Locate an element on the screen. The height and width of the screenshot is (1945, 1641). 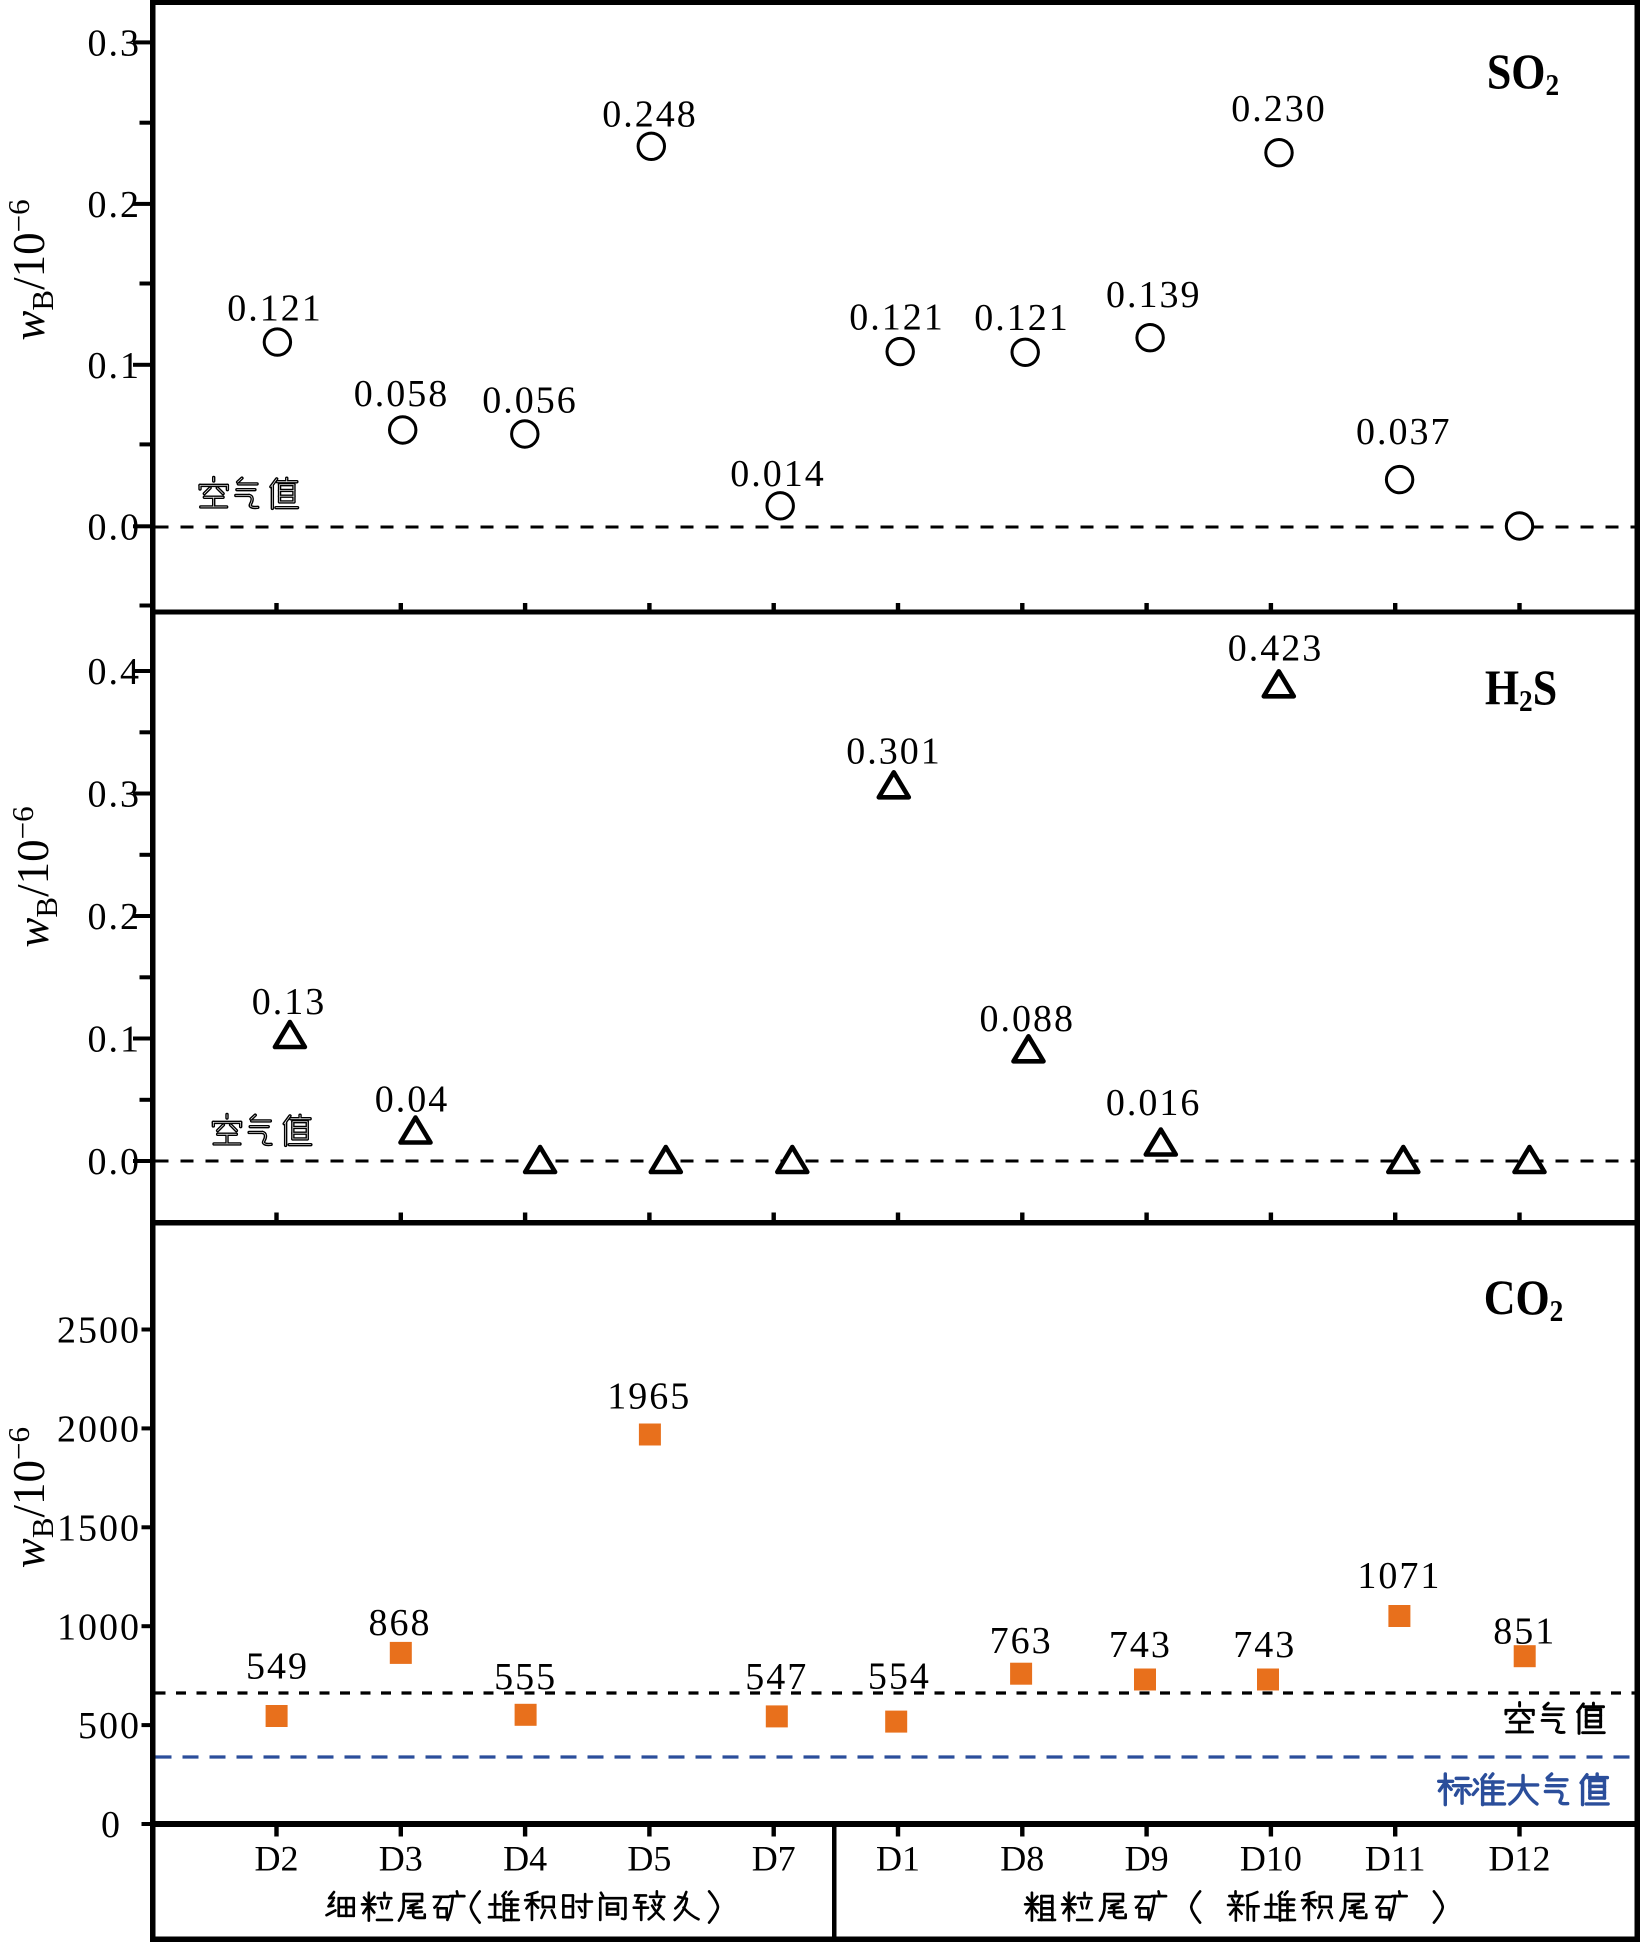
svg-text: 0.230 is located at coordinates (1279, 109).